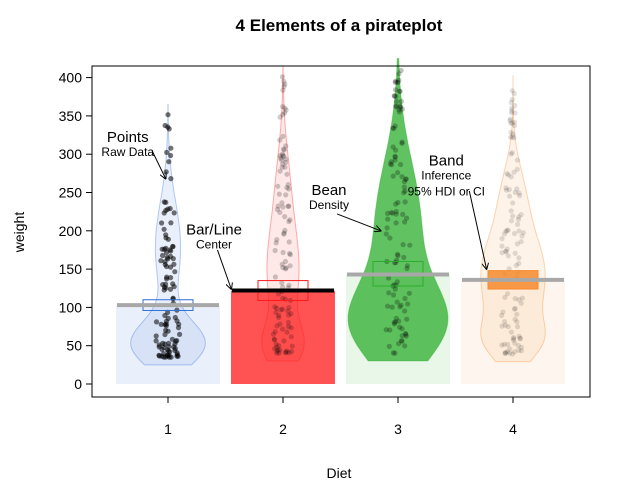 This screenshot has width=628, height=501. I want to click on annotation-title: Bar/Line, so click(214, 230).